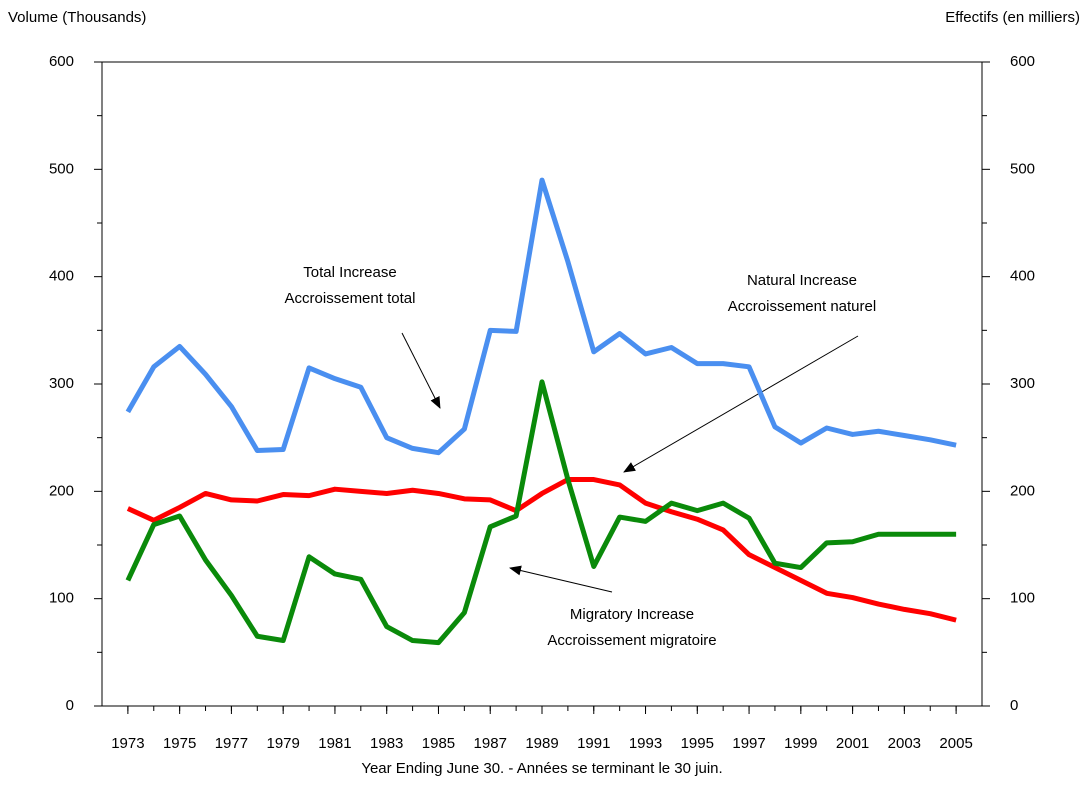 This screenshot has height=785, width=1084. What do you see at coordinates (1014, 705) in the screenshot?
I see `y2-tick-label: 0` at bounding box center [1014, 705].